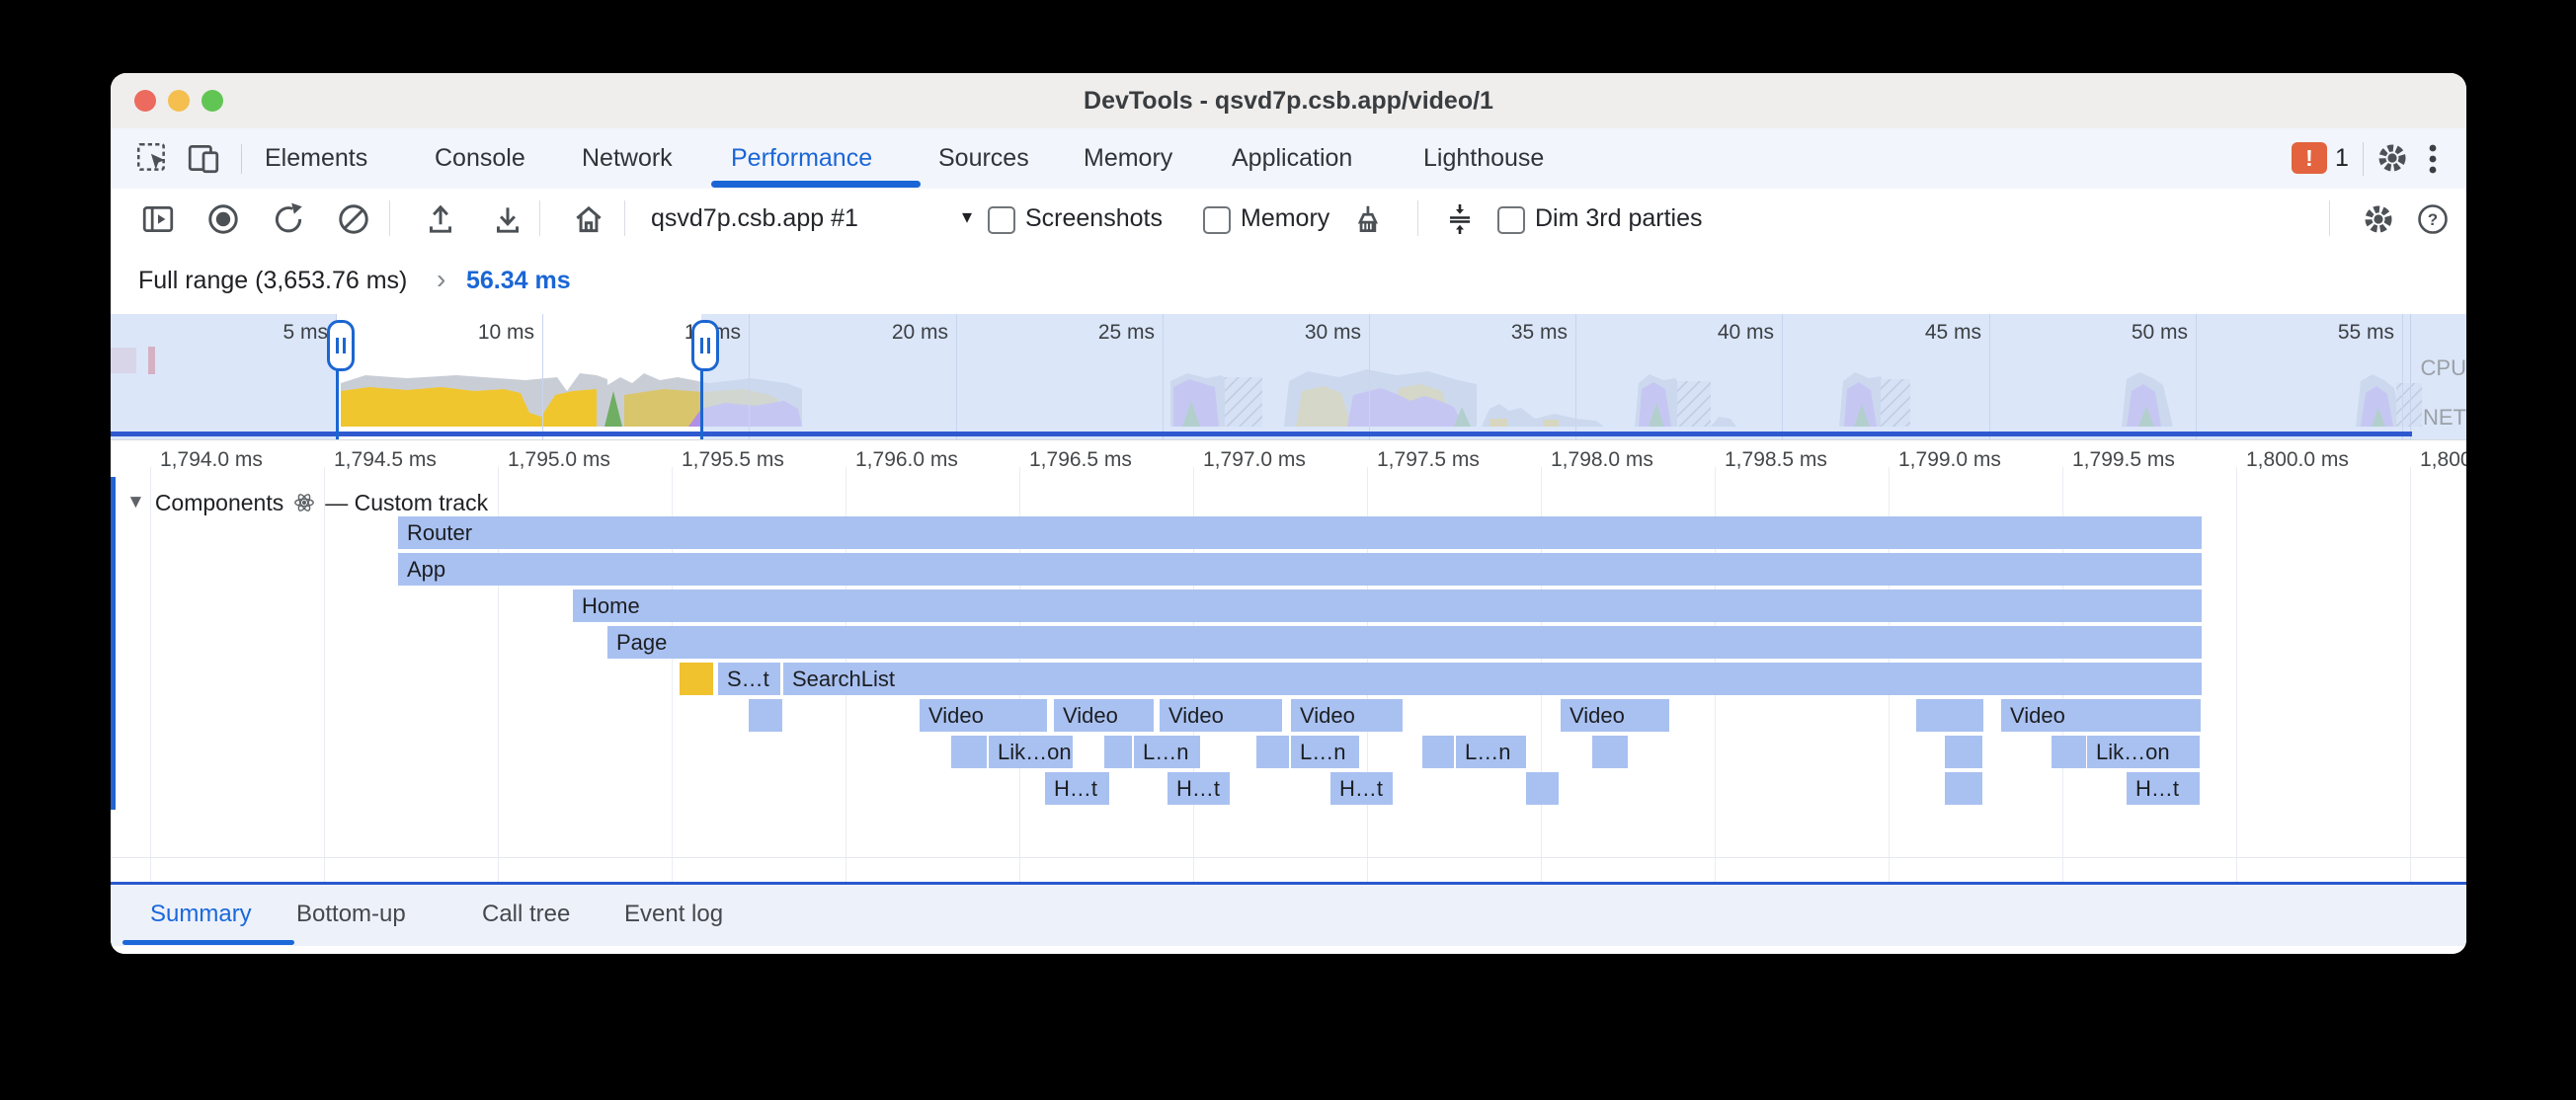 This screenshot has height=1100, width=2576. I want to click on bottom-tab-summary: Summary, so click(201, 914).